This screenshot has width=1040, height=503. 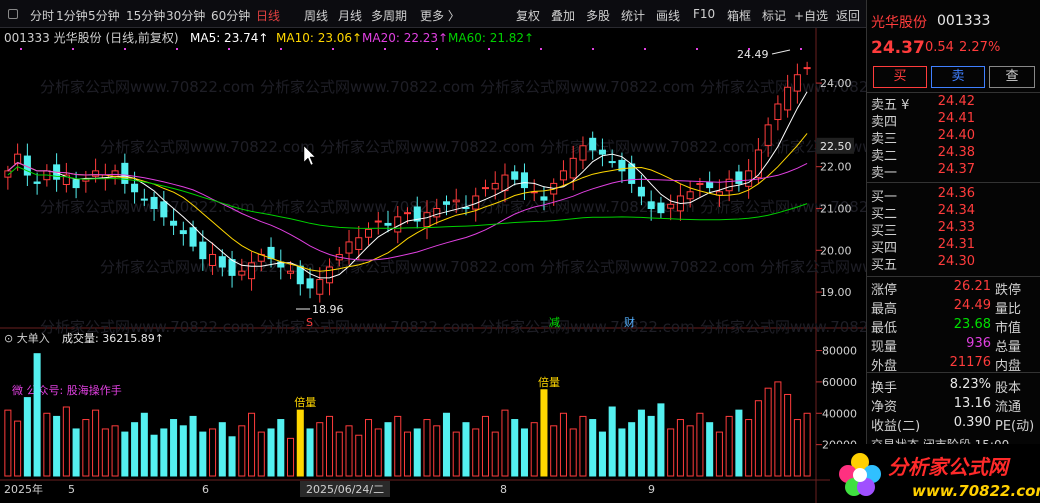 I want to click on tool-button-1: 叠加, so click(x=563, y=16).